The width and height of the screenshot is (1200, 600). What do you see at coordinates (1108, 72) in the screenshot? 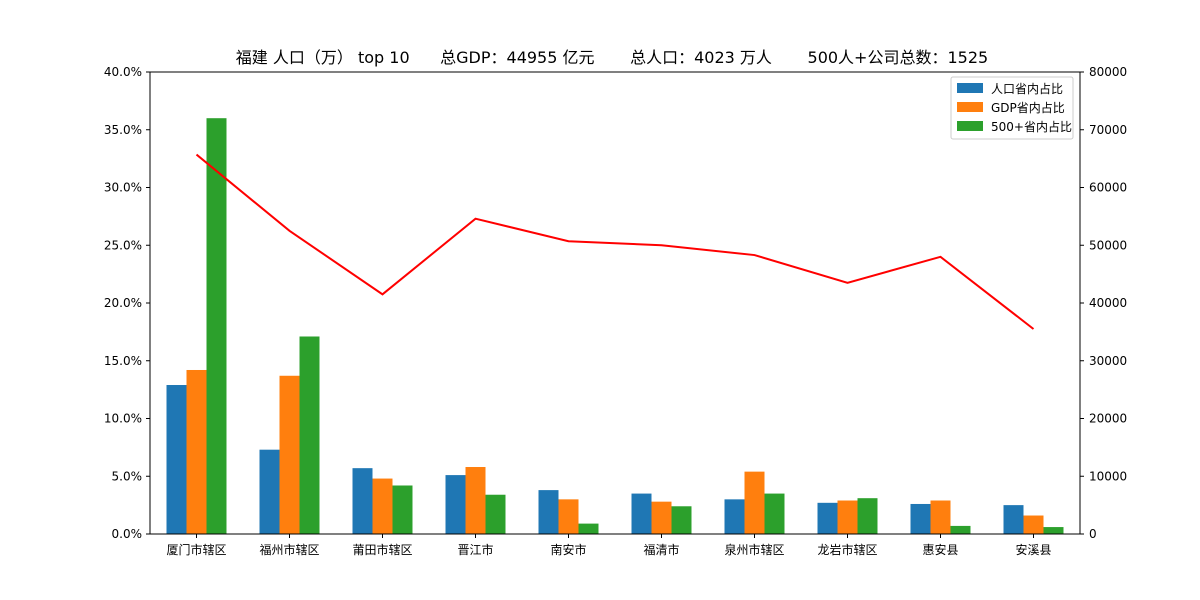
I see `right-y-tick-label: 80000` at bounding box center [1108, 72].